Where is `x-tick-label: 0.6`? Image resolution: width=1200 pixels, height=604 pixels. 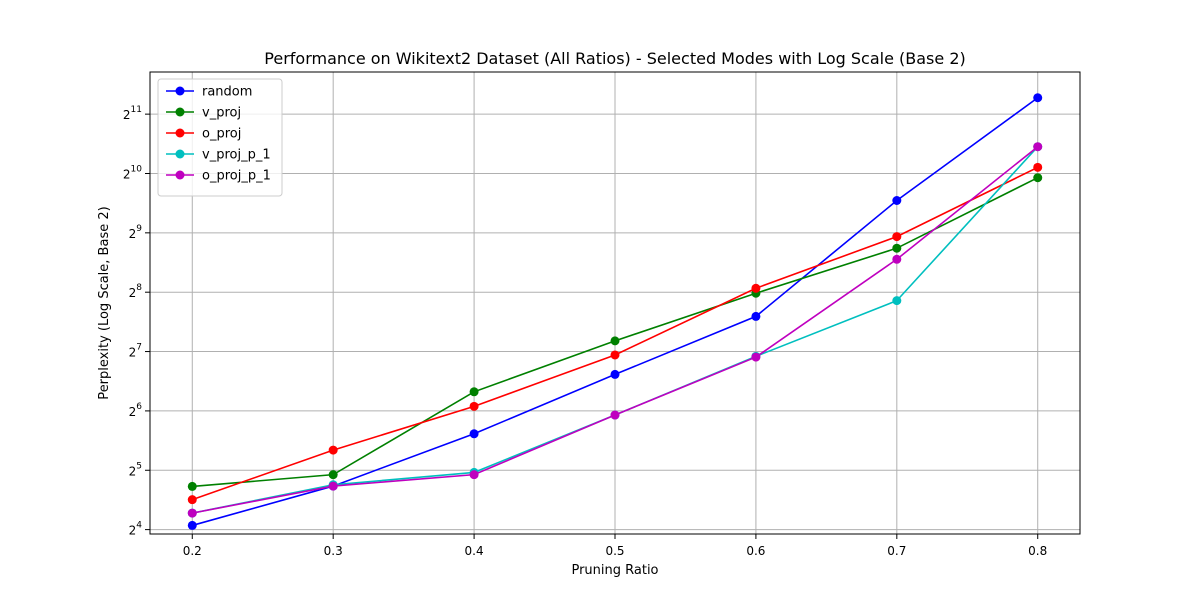
x-tick-label: 0.6 is located at coordinates (755, 551).